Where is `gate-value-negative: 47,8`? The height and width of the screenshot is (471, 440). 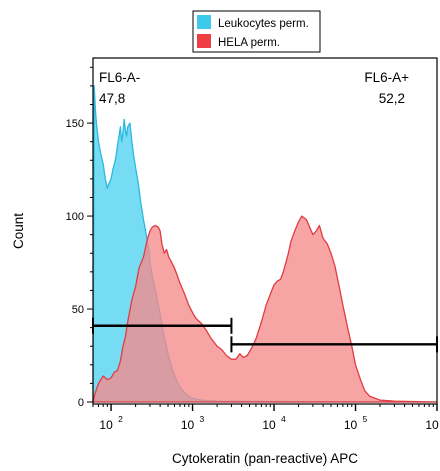 gate-value-negative: 47,8 is located at coordinates (112, 98).